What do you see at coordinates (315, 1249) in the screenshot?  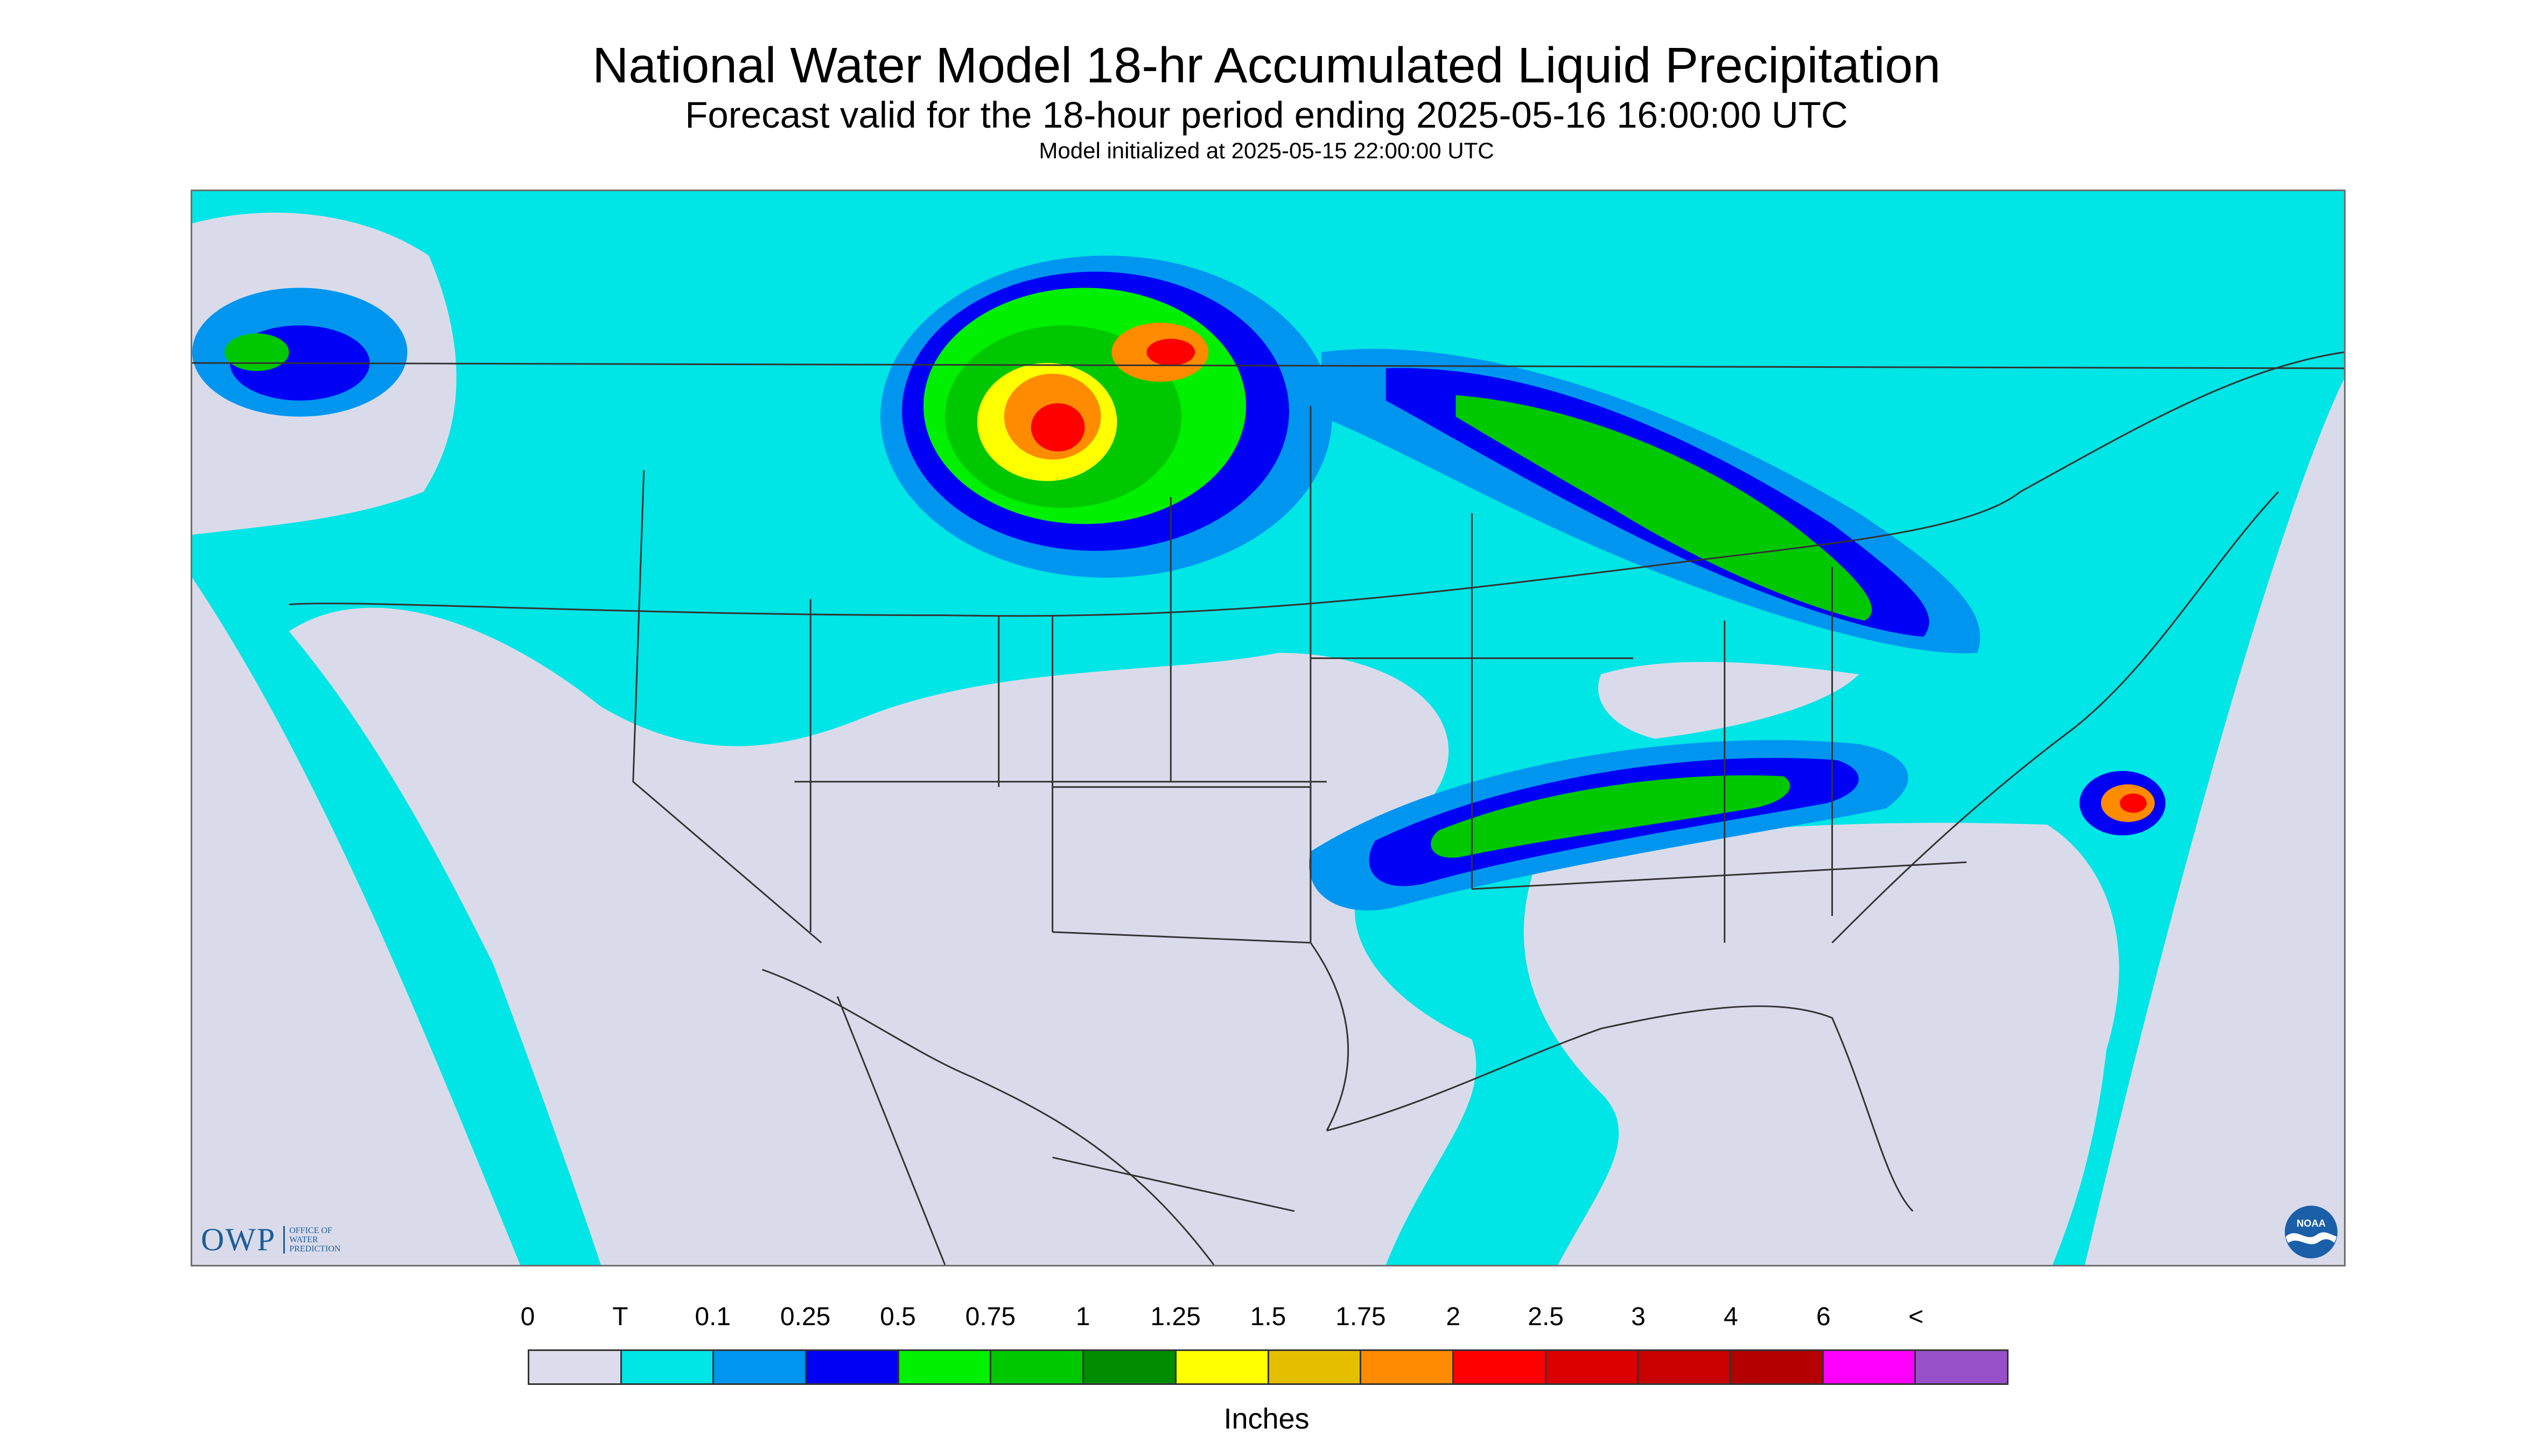 I see `owp-line: PREDICTION` at bounding box center [315, 1249].